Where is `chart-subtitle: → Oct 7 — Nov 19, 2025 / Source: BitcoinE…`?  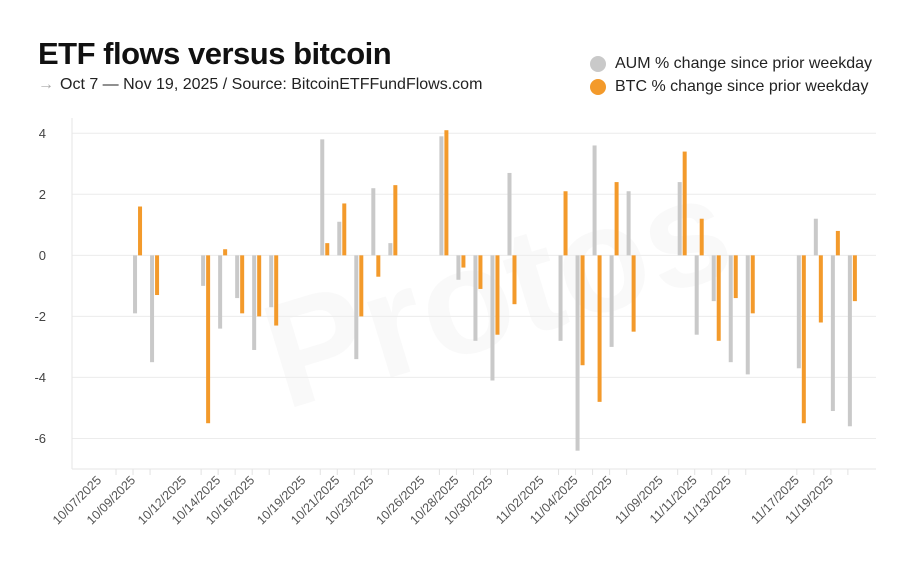 chart-subtitle: → Oct 7 — Nov 19, 2025 / Source: BitcoinE… is located at coordinates (260, 85).